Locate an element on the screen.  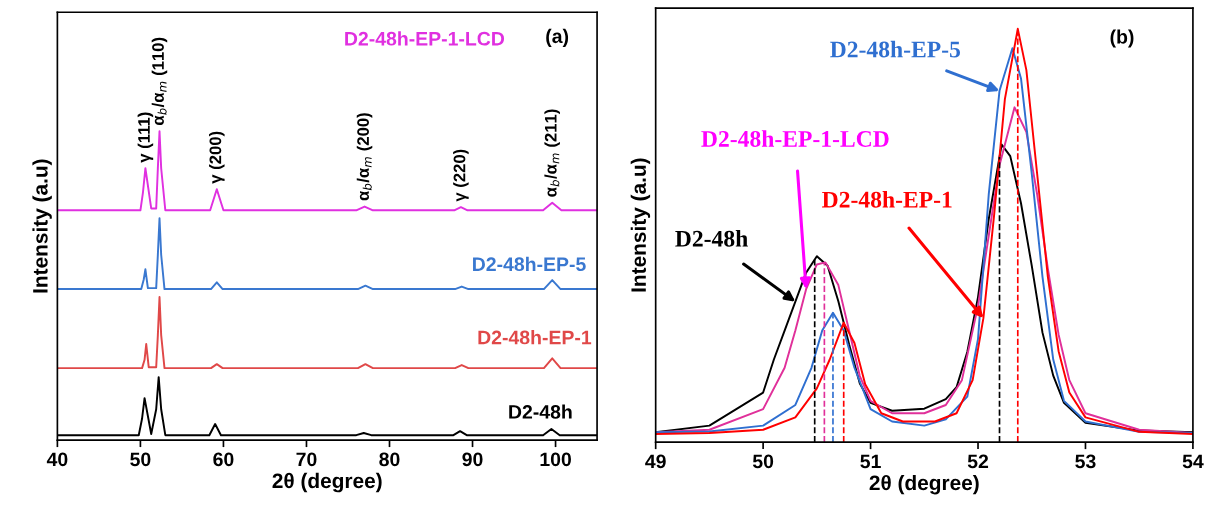
annotation: γ (200) is located at coordinates (217, 157).